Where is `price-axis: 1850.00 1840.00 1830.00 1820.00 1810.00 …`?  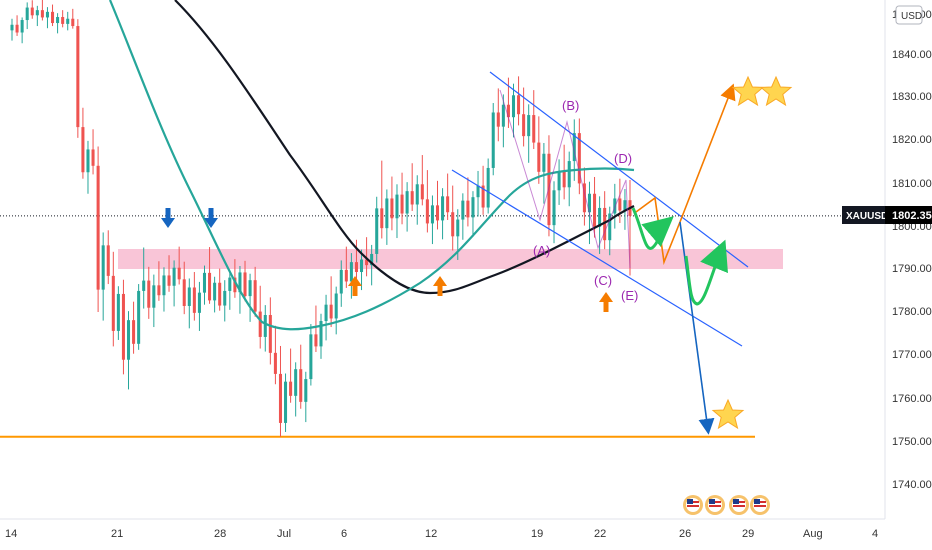
price-axis: 1850.00 1840.00 1830.00 1820.00 1810.00 … is located at coordinates (912, 250).